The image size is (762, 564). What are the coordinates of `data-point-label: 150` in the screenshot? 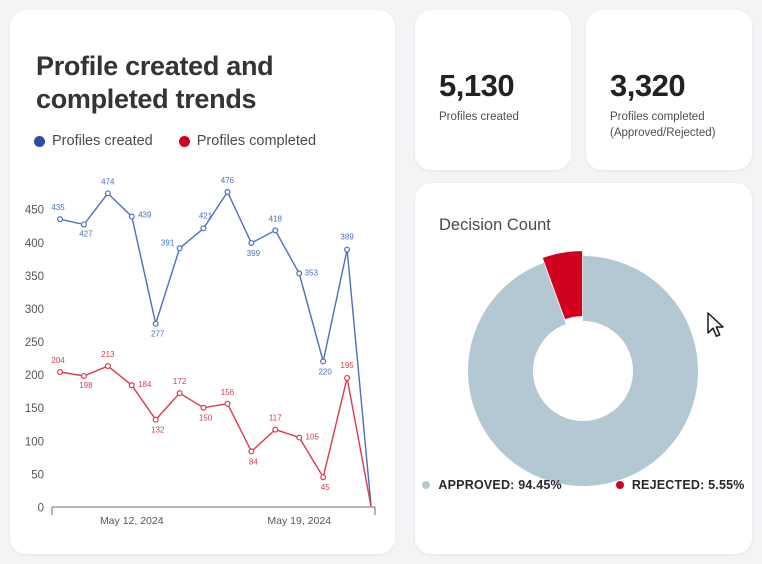 It's located at (206, 418).